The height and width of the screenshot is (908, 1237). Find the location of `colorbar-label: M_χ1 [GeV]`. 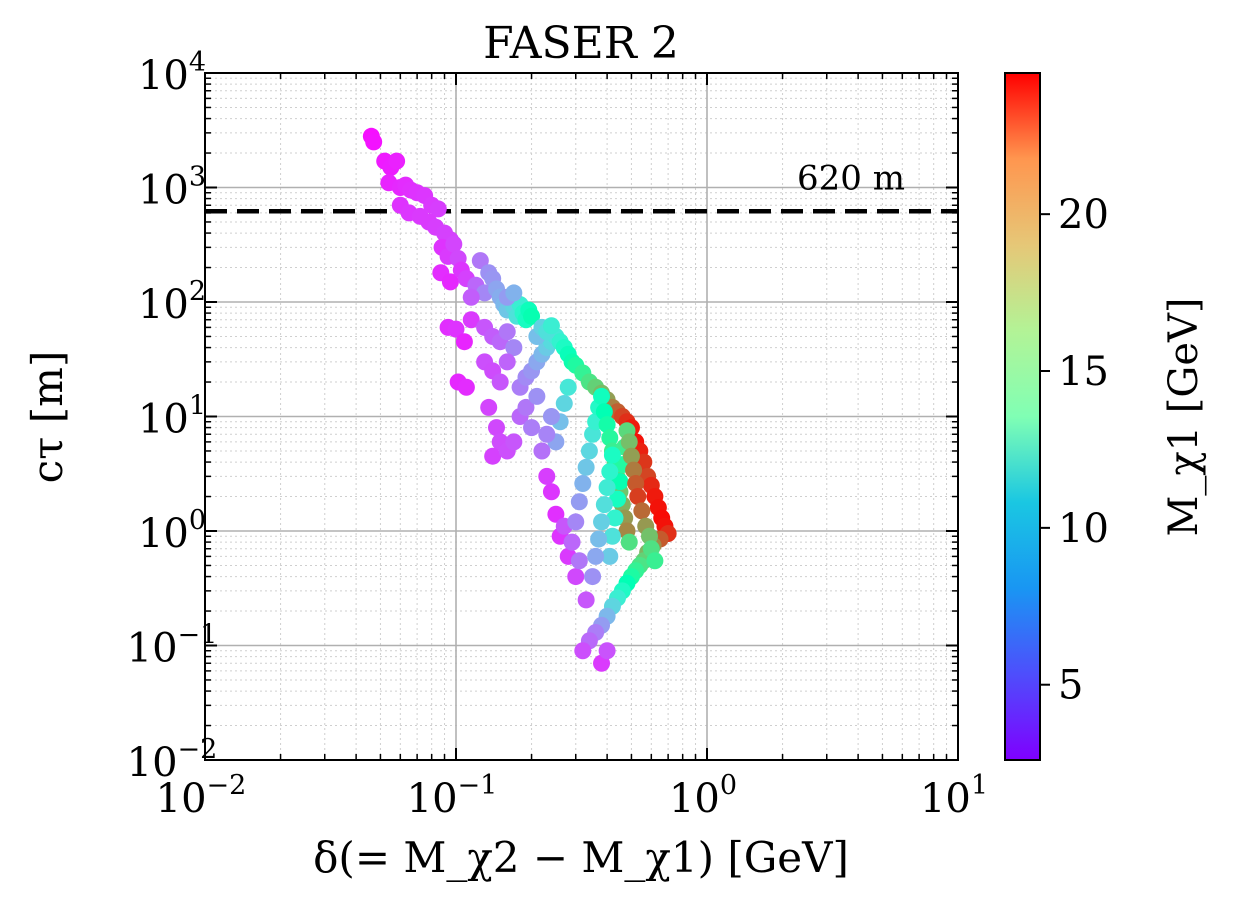

colorbar-label: M_χ1 [GeV] is located at coordinates (1184, 416).